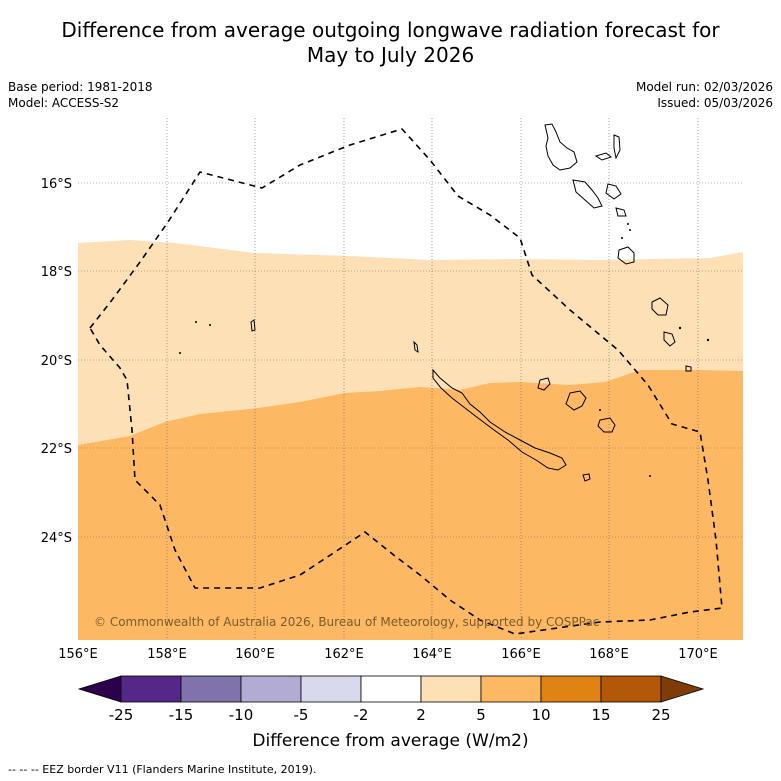  I want to click on colorbar-tick-label: -25, so click(121, 715).